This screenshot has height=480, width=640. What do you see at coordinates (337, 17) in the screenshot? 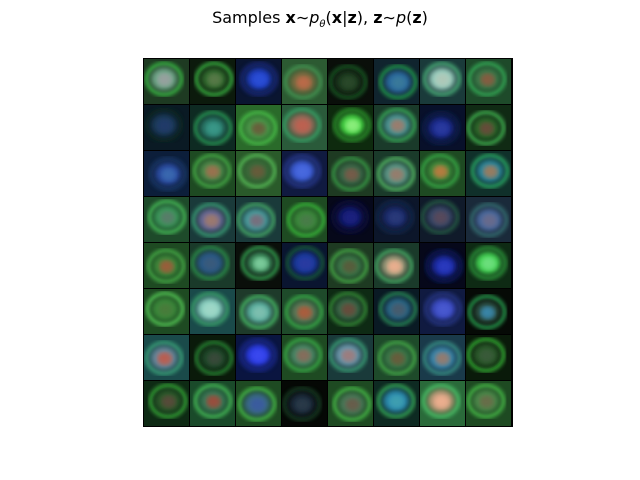
I see `title-x2: x` at bounding box center [337, 17].